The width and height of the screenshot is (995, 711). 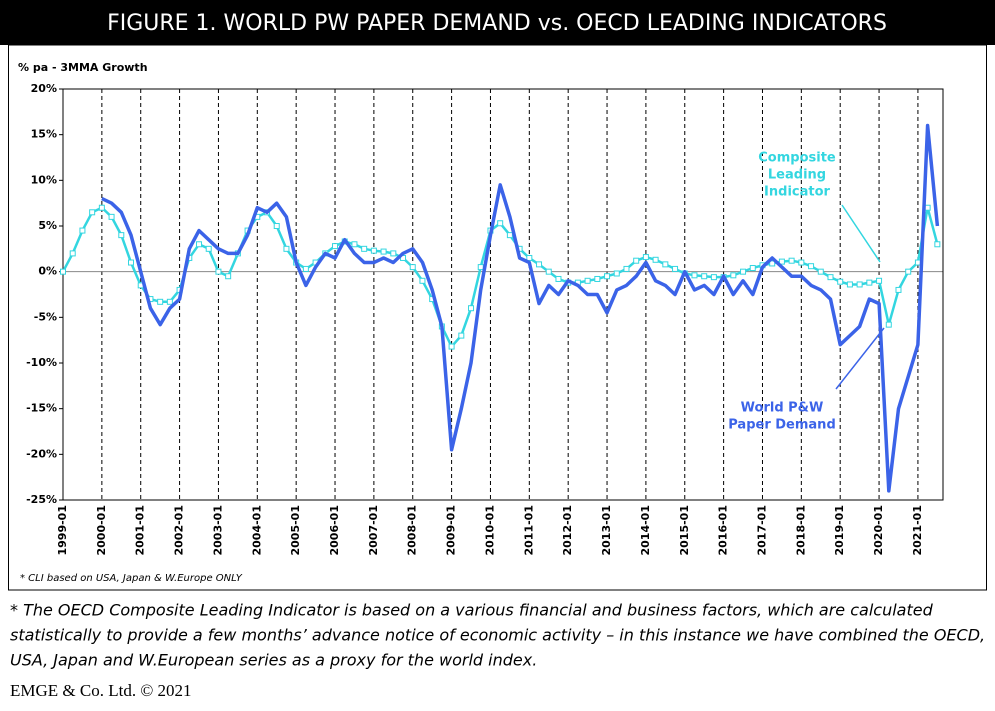 I want to click on x-tick-label: 2004-01, so click(x=256, y=530).